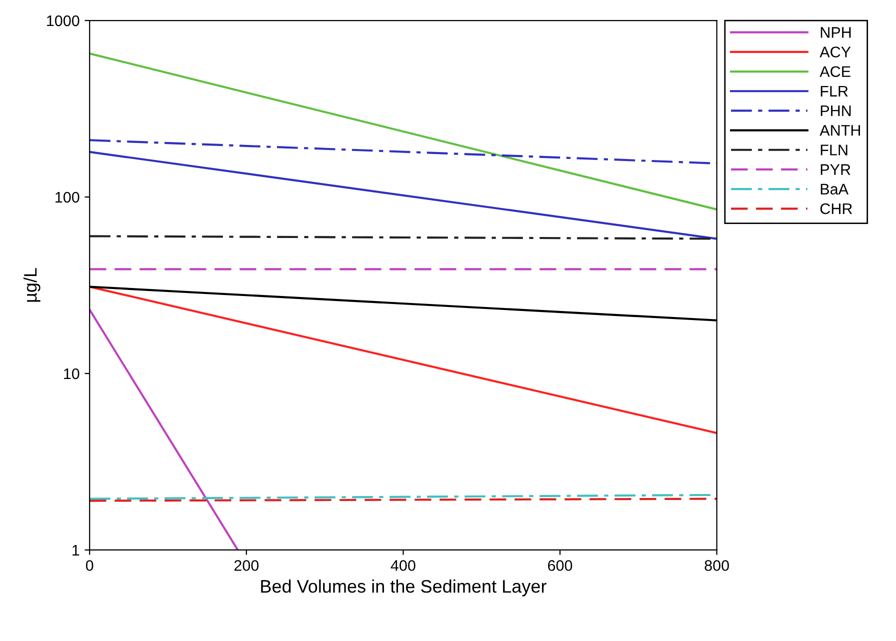 This screenshot has height=641, width=896. Describe the element at coordinates (403, 588) in the screenshot. I see `x-axis-title: Bed Volumes in the Sediment Layer` at that location.